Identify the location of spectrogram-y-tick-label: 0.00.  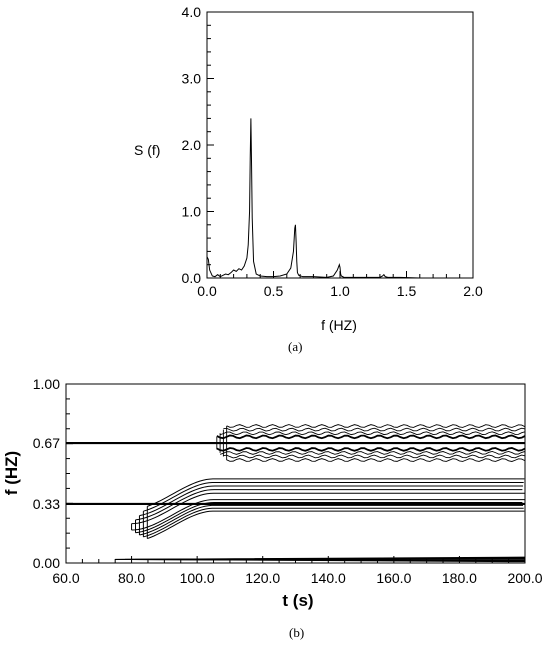
(46, 563).